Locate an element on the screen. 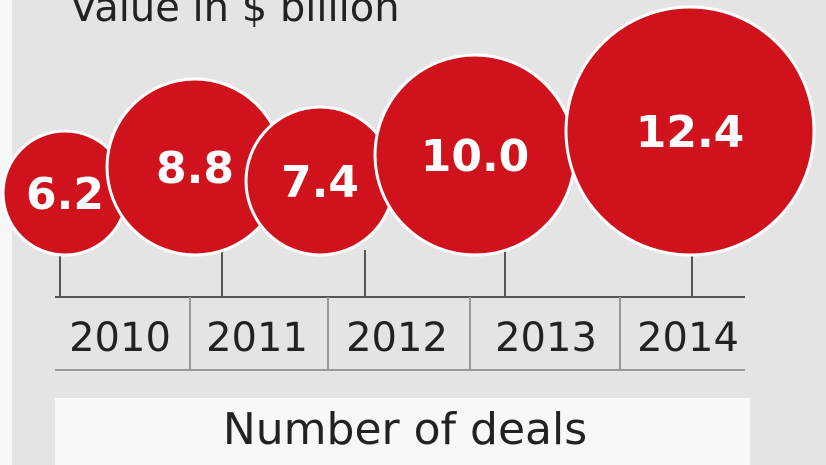  value-label: 12.4 is located at coordinates (690, 132).